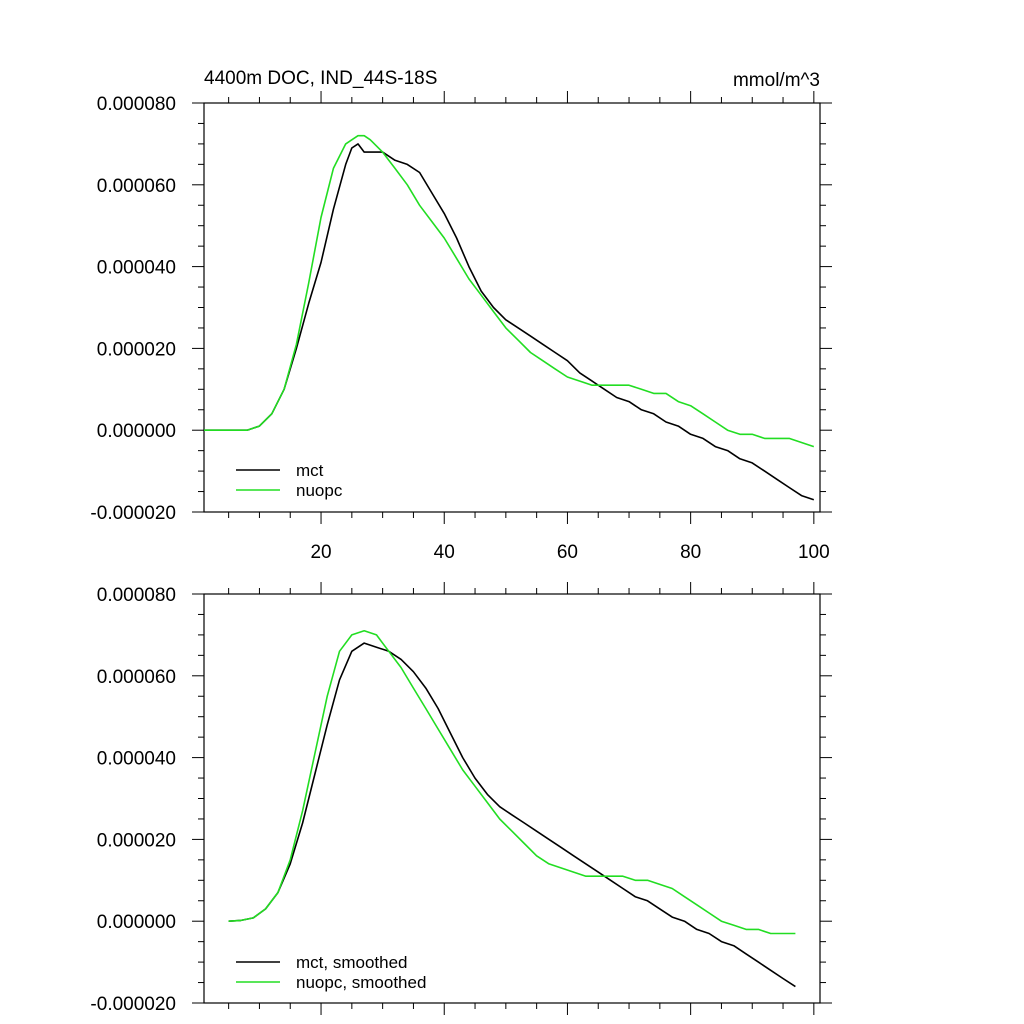  What do you see at coordinates (289, 480) in the screenshot?
I see `top-legend: mct nuopc` at bounding box center [289, 480].